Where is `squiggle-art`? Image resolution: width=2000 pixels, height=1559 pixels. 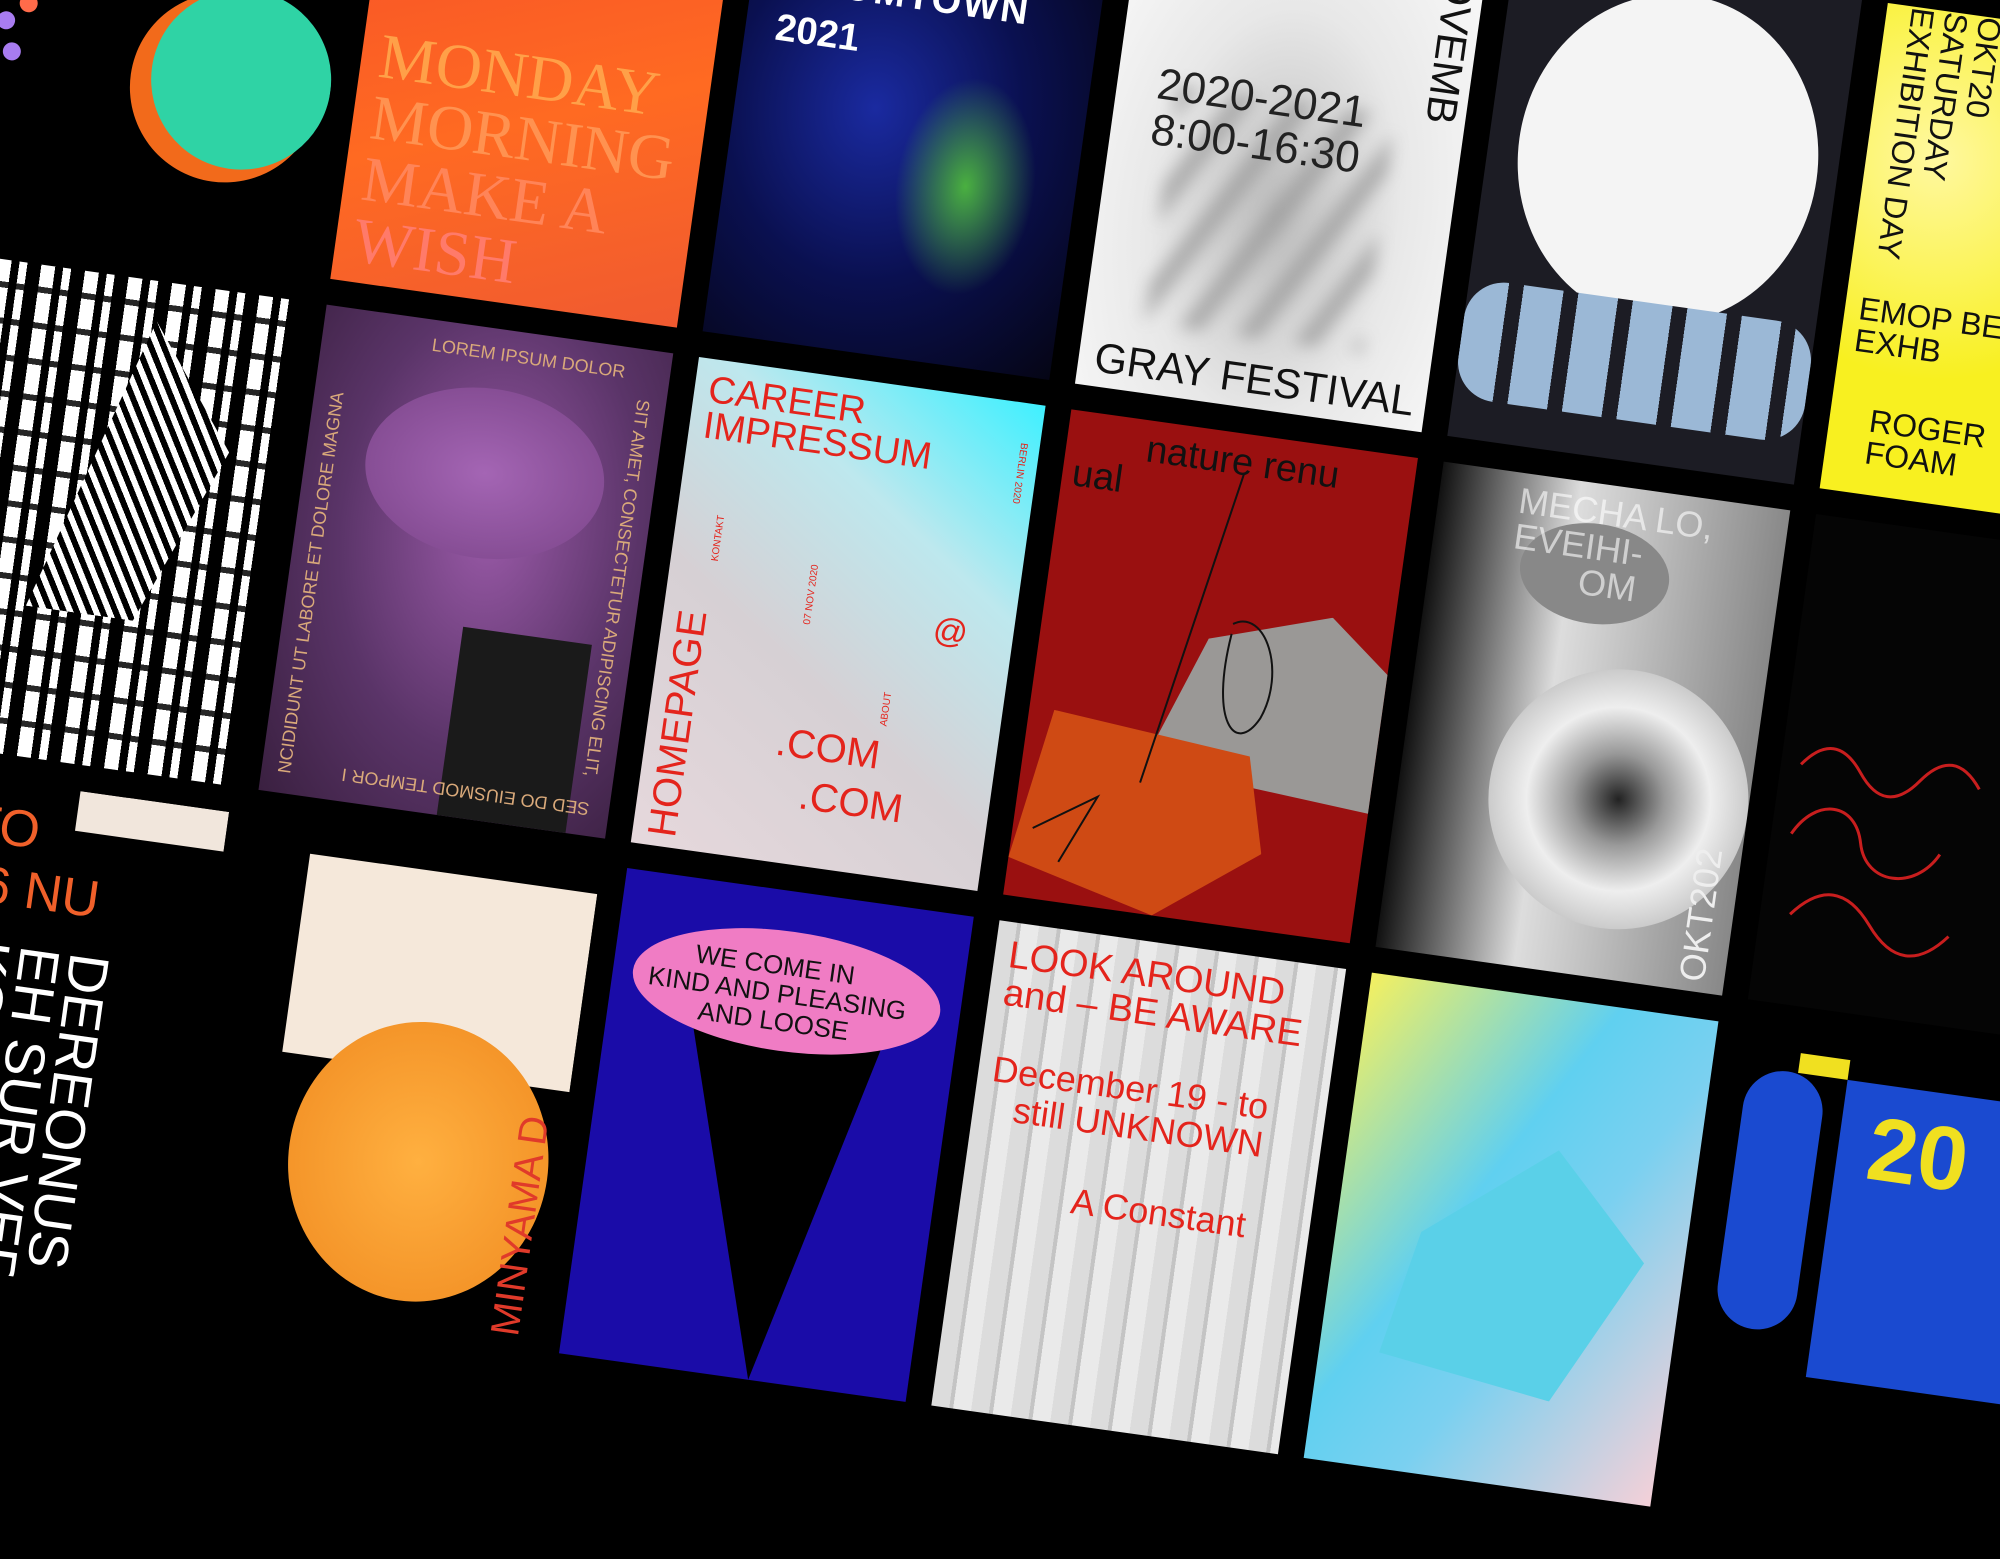
squiggle-art is located at coordinates (1885, 852).